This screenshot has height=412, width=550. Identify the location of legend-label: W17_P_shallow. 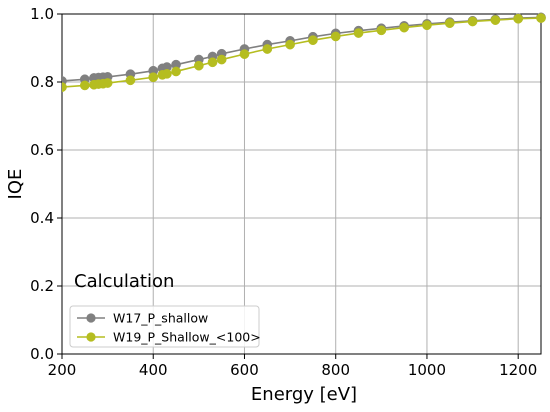
(160, 318).